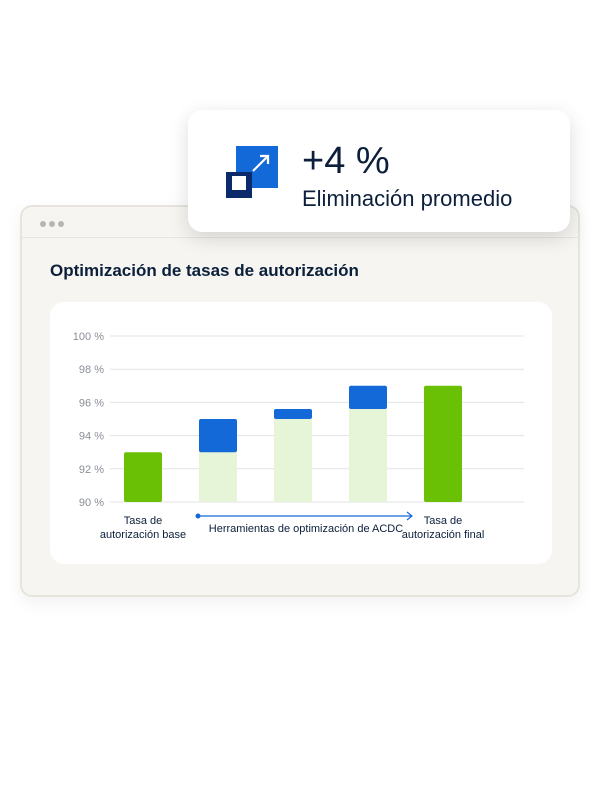 This screenshot has height=800, width=600. What do you see at coordinates (91, 470) in the screenshot?
I see `y-tick-label: 92 %` at bounding box center [91, 470].